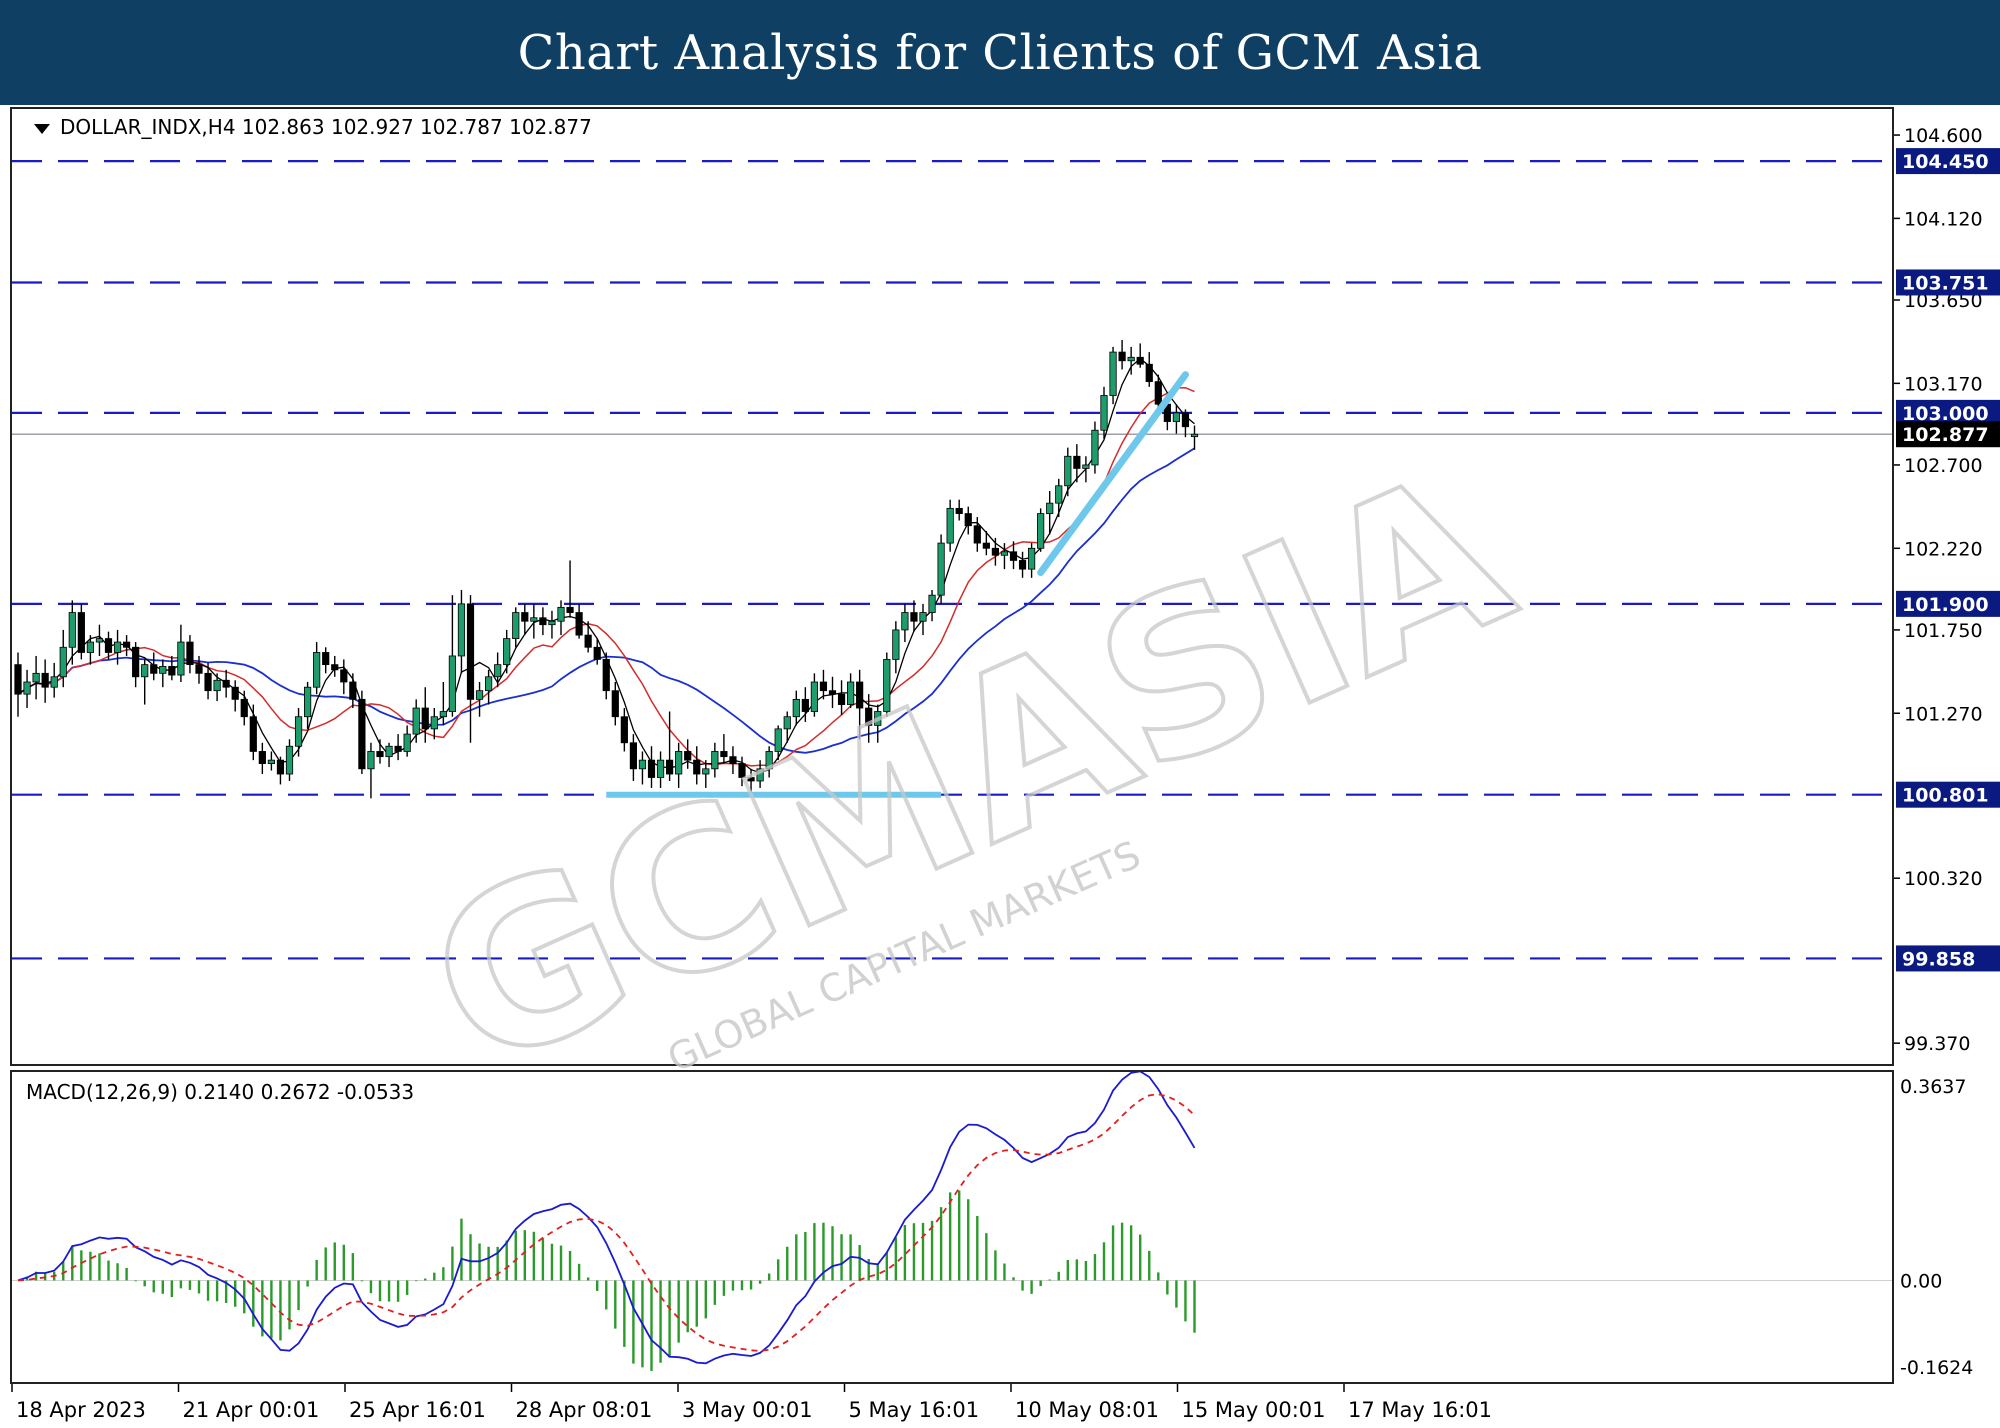 The image size is (2000, 1428). I want to click on price-tick-label: 100.320, so click(1943, 879).